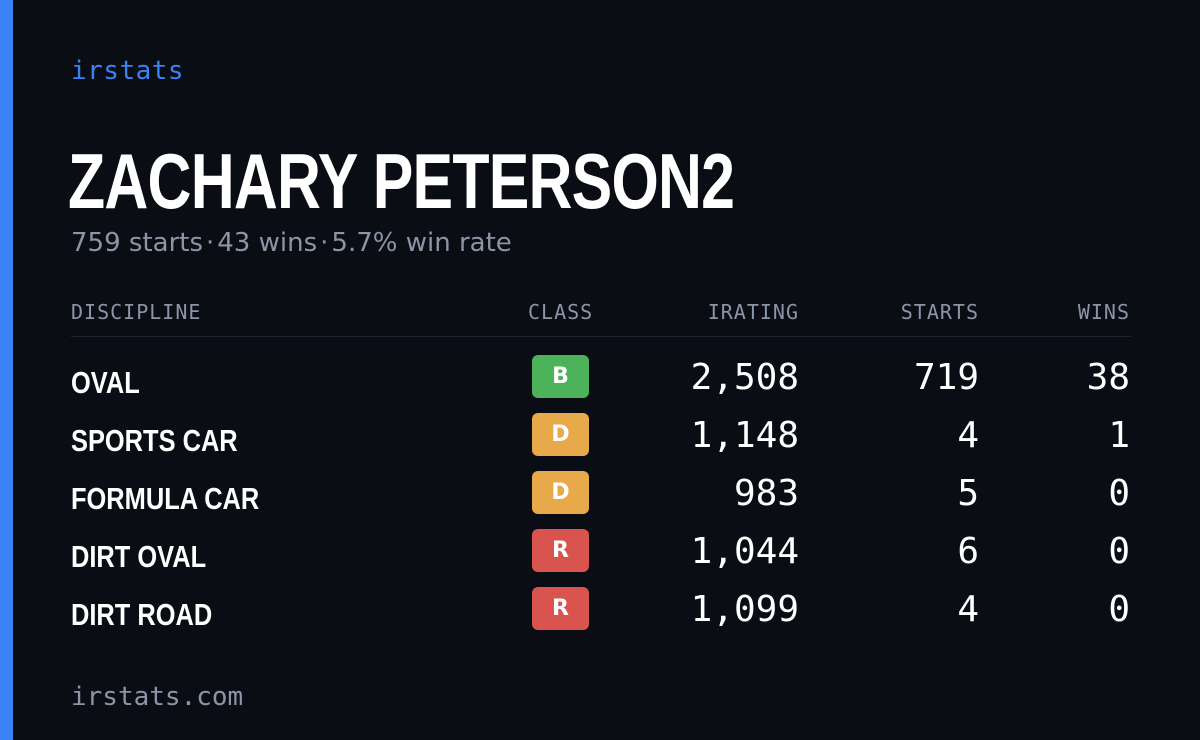 This screenshot has height=740, width=1200. I want to click on irating-value: 2,508, so click(744, 377).